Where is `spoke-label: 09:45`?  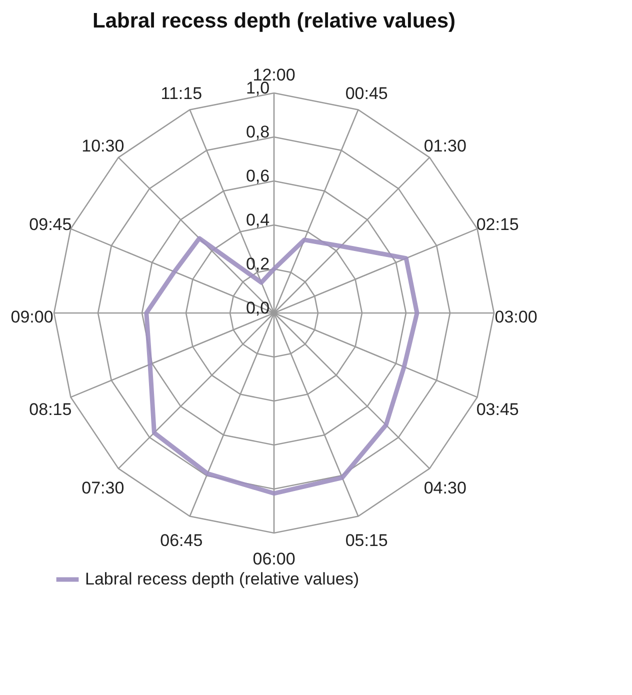 spoke-label: 09:45 is located at coordinates (50, 224).